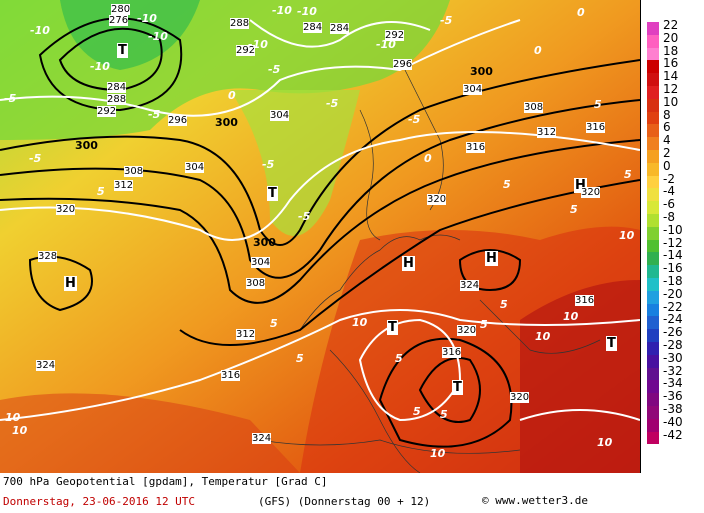 This screenshot has height=513, width=704. Describe the element at coordinates (130, 35) in the screenshot. I see `cold-core-region` at that location.